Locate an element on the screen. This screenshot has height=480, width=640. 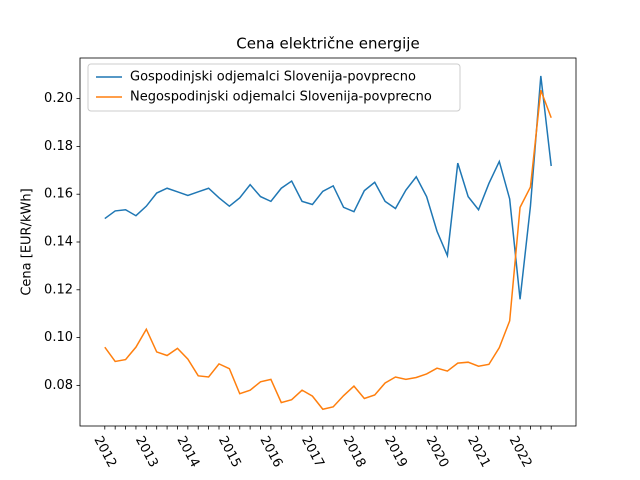
y-tick-label: 0.10 is located at coordinates (58, 337).